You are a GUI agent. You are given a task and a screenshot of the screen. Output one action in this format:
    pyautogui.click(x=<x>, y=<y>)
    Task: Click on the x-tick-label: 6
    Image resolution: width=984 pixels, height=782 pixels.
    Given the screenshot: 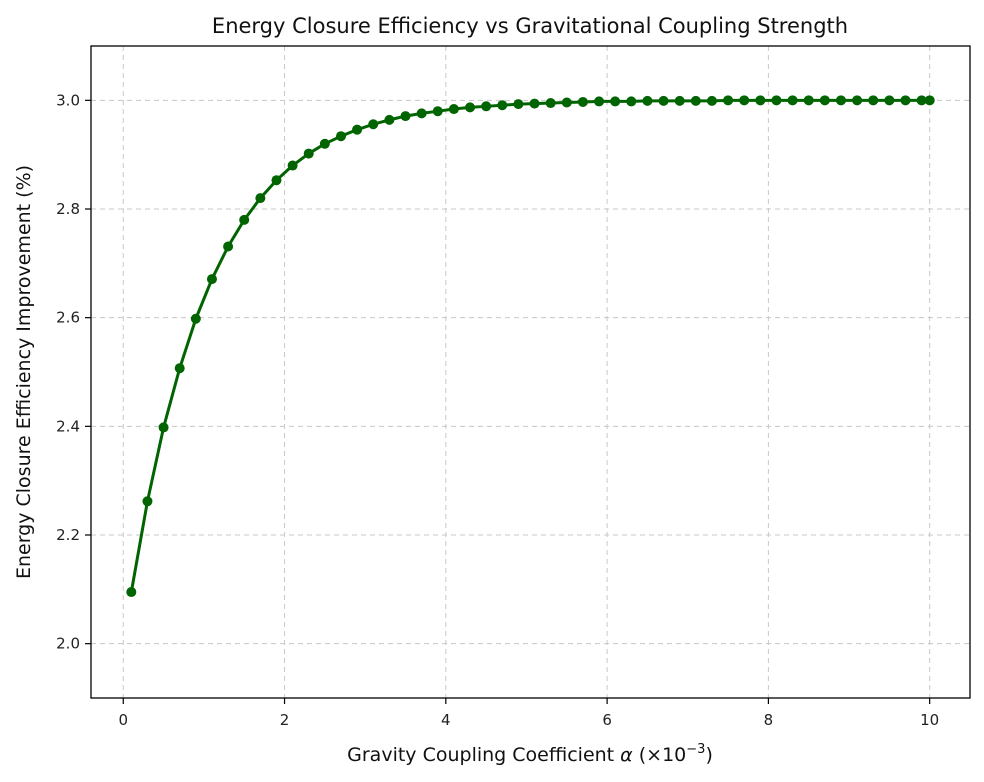 What is the action you would take?
    pyautogui.click(x=607, y=720)
    